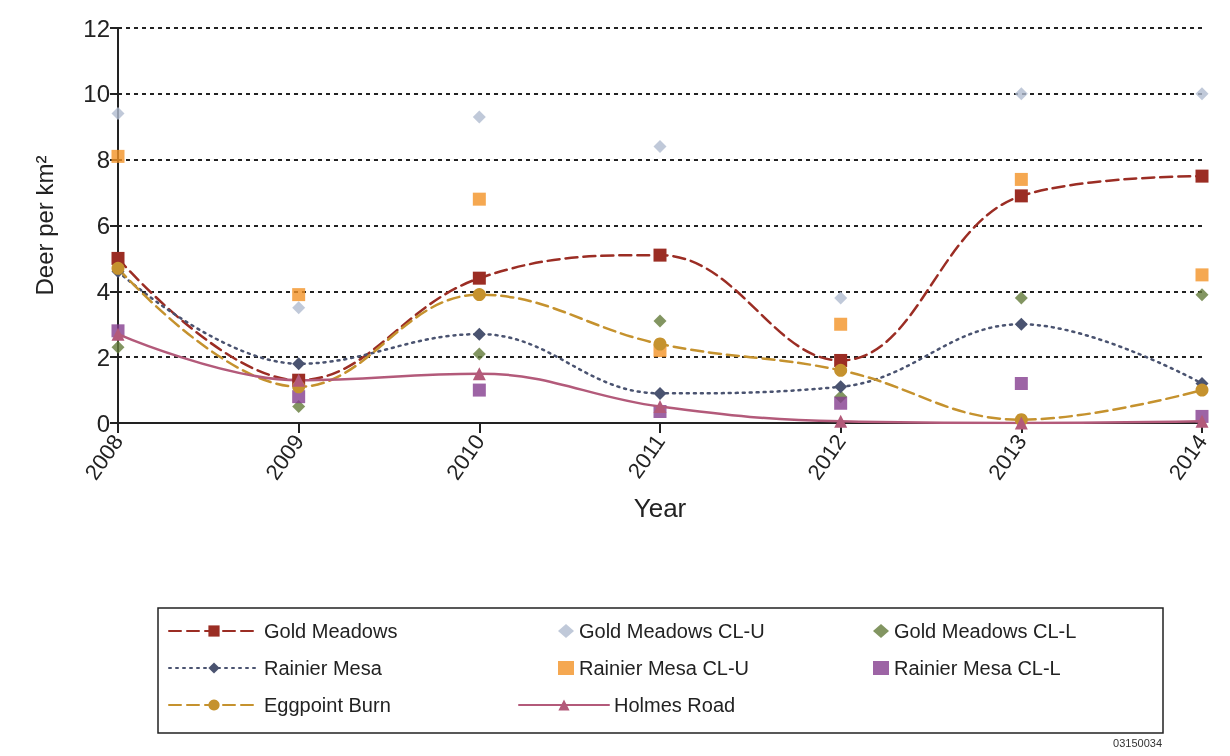 The image size is (1230, 756). What do you see at coordinates (103, 160) in the screenshot?
I see `y-tick-label: 8` at bounding box center [103, 160].